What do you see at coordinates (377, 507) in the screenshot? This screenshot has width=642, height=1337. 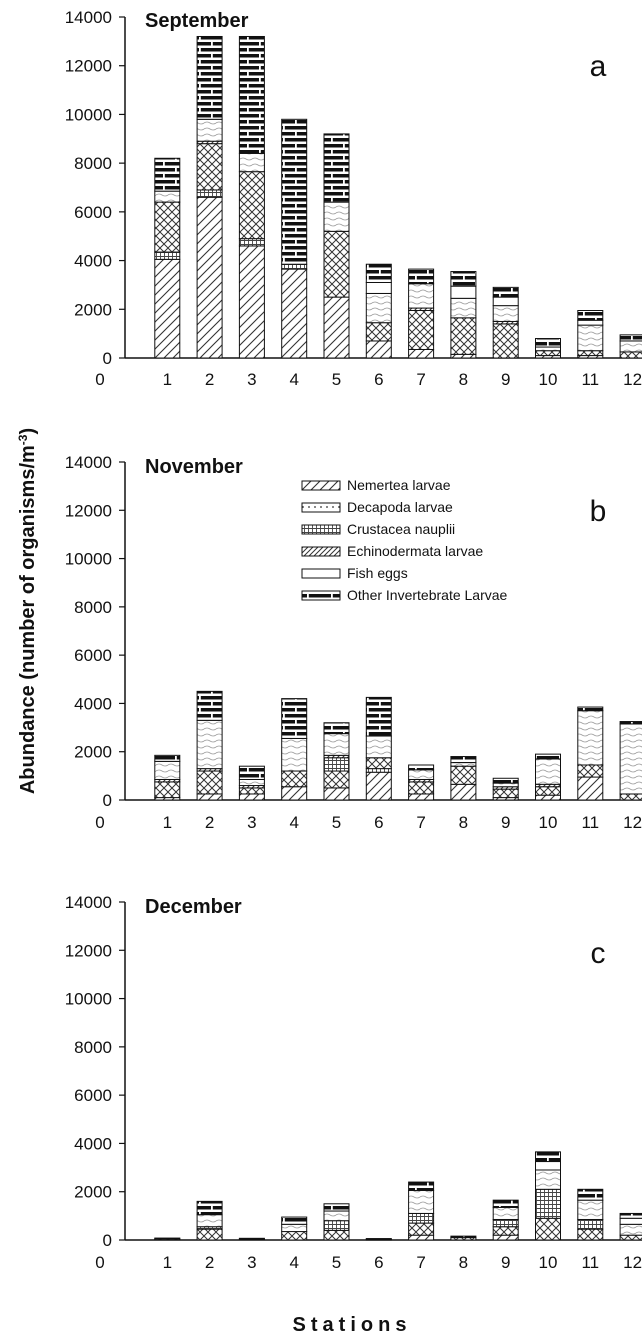 I see `legend-item: Decapoda larvae` at bounding box center [377, 507].